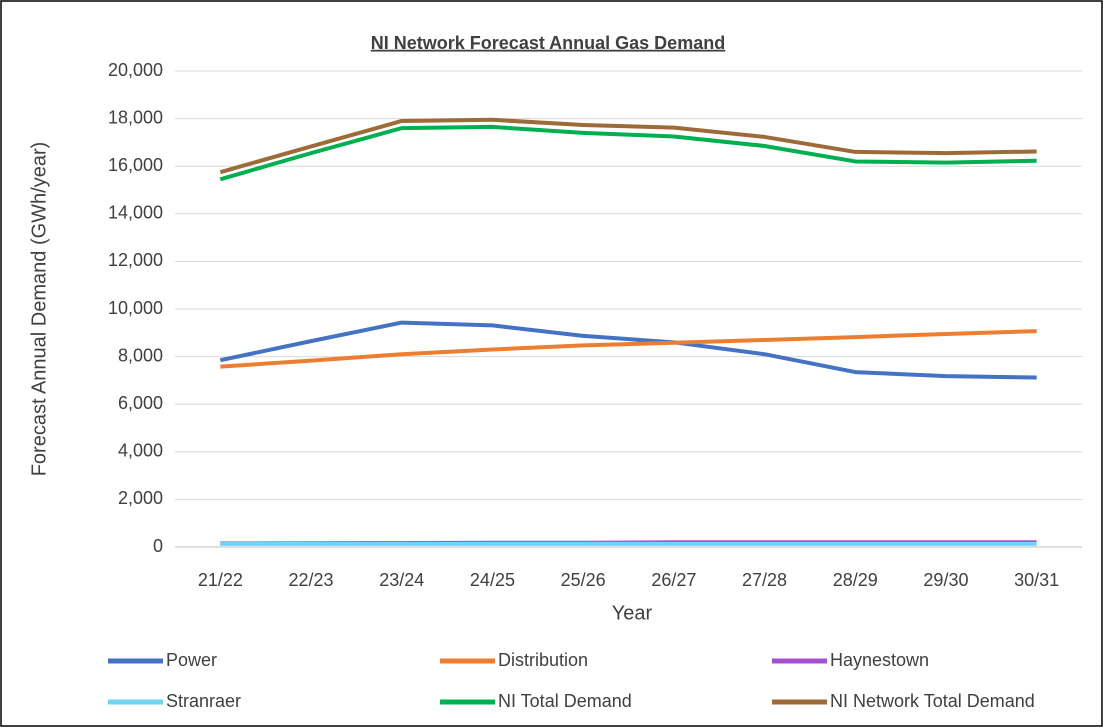 The height and width of the screenshot is (727, 1103). What do you see at coordinates (191, 660) in the screenshot?
I see `legend-label: Power` at bounding box center [191, 660].